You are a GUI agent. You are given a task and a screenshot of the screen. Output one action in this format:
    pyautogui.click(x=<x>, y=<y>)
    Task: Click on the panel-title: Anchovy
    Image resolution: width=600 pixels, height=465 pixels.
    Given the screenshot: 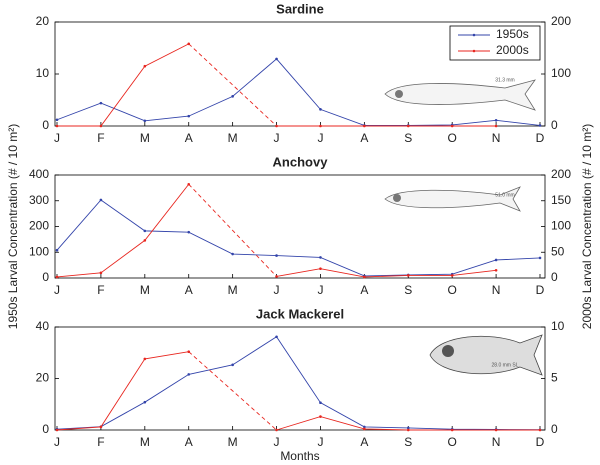 What is the action you would take?
    pyautogui.click(x=301, y=161)
    